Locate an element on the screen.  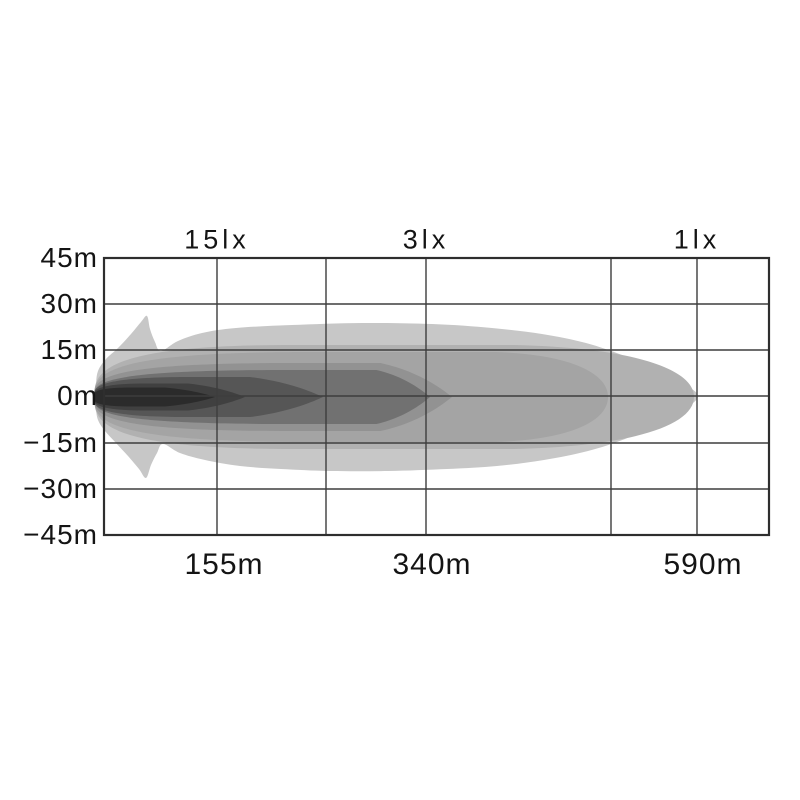
lux-label-1lx: 1lx is located at coordinates (697, 239).